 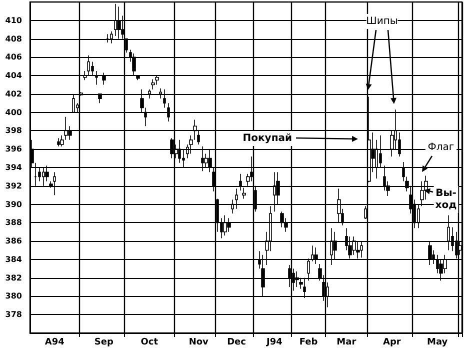 I want to click on annotation: Шипы, so click(x=382, y=21).